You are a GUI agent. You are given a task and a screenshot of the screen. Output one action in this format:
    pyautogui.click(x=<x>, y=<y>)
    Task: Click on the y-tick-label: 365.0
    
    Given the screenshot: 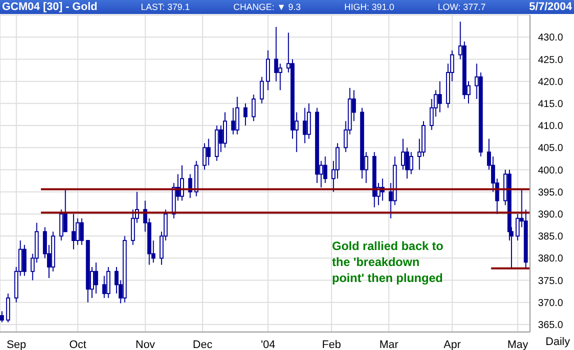 What is the action you would take?
    pyautogui.click(x=551, y=326)
    